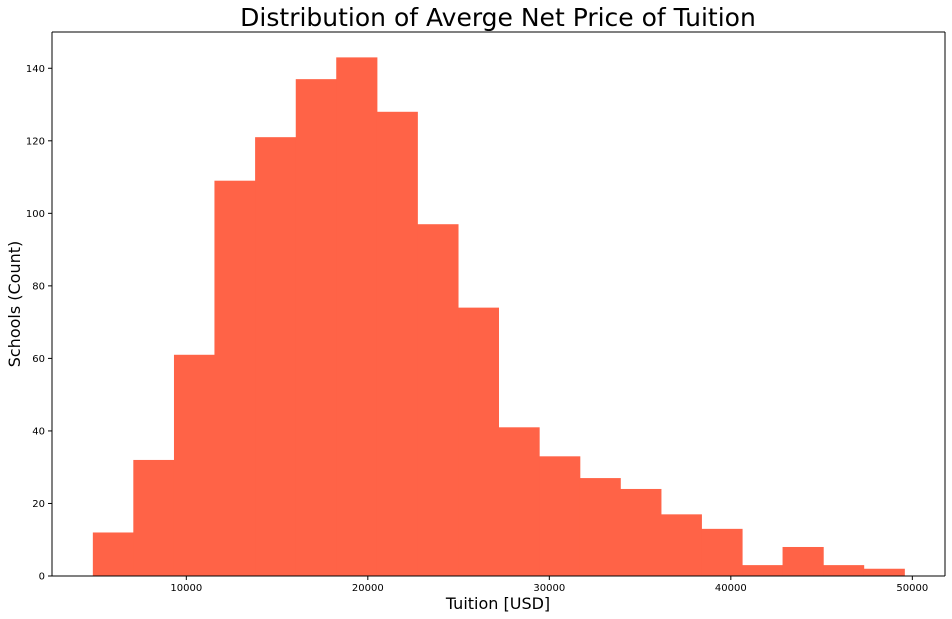 This screenshot has width=952, height=619. I want to click on y-tick-label: 100, so click(35, 214).